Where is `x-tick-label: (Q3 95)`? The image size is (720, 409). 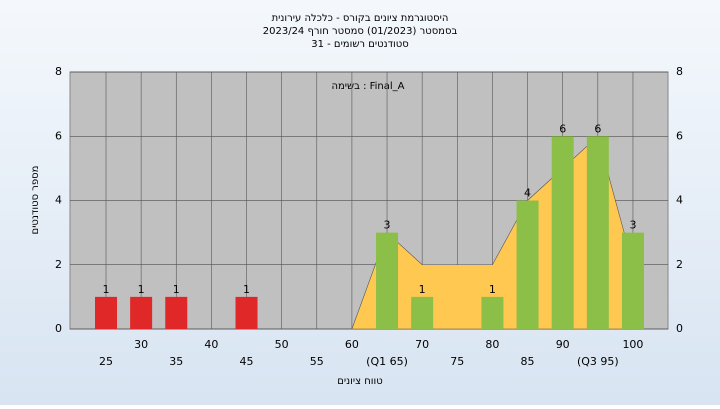 x-tick-label: (Q3 95) is located at coordinates (598, 361).